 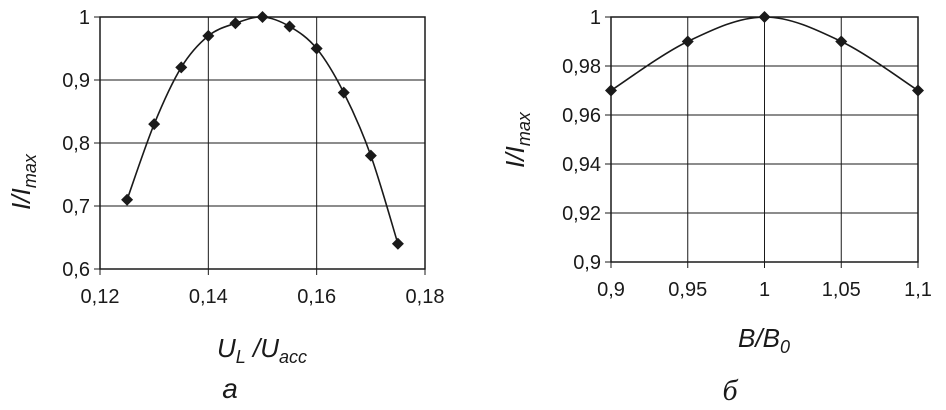 I want to click on chart-a-x-tick-label: 0,16, so click(x=316, y=297).